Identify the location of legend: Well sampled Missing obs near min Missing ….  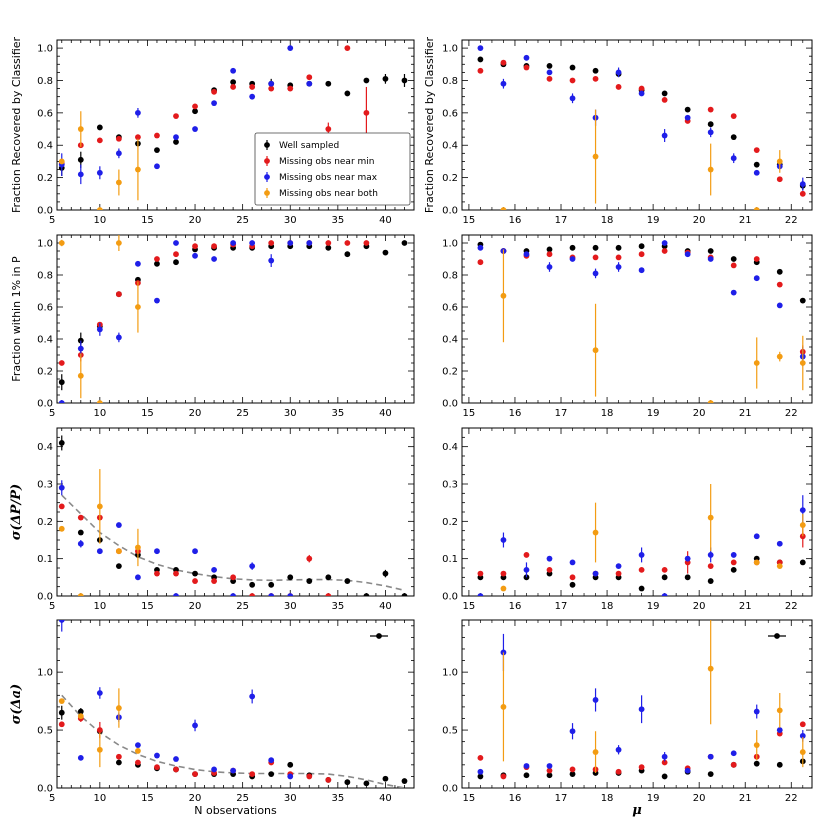
(332, 169).